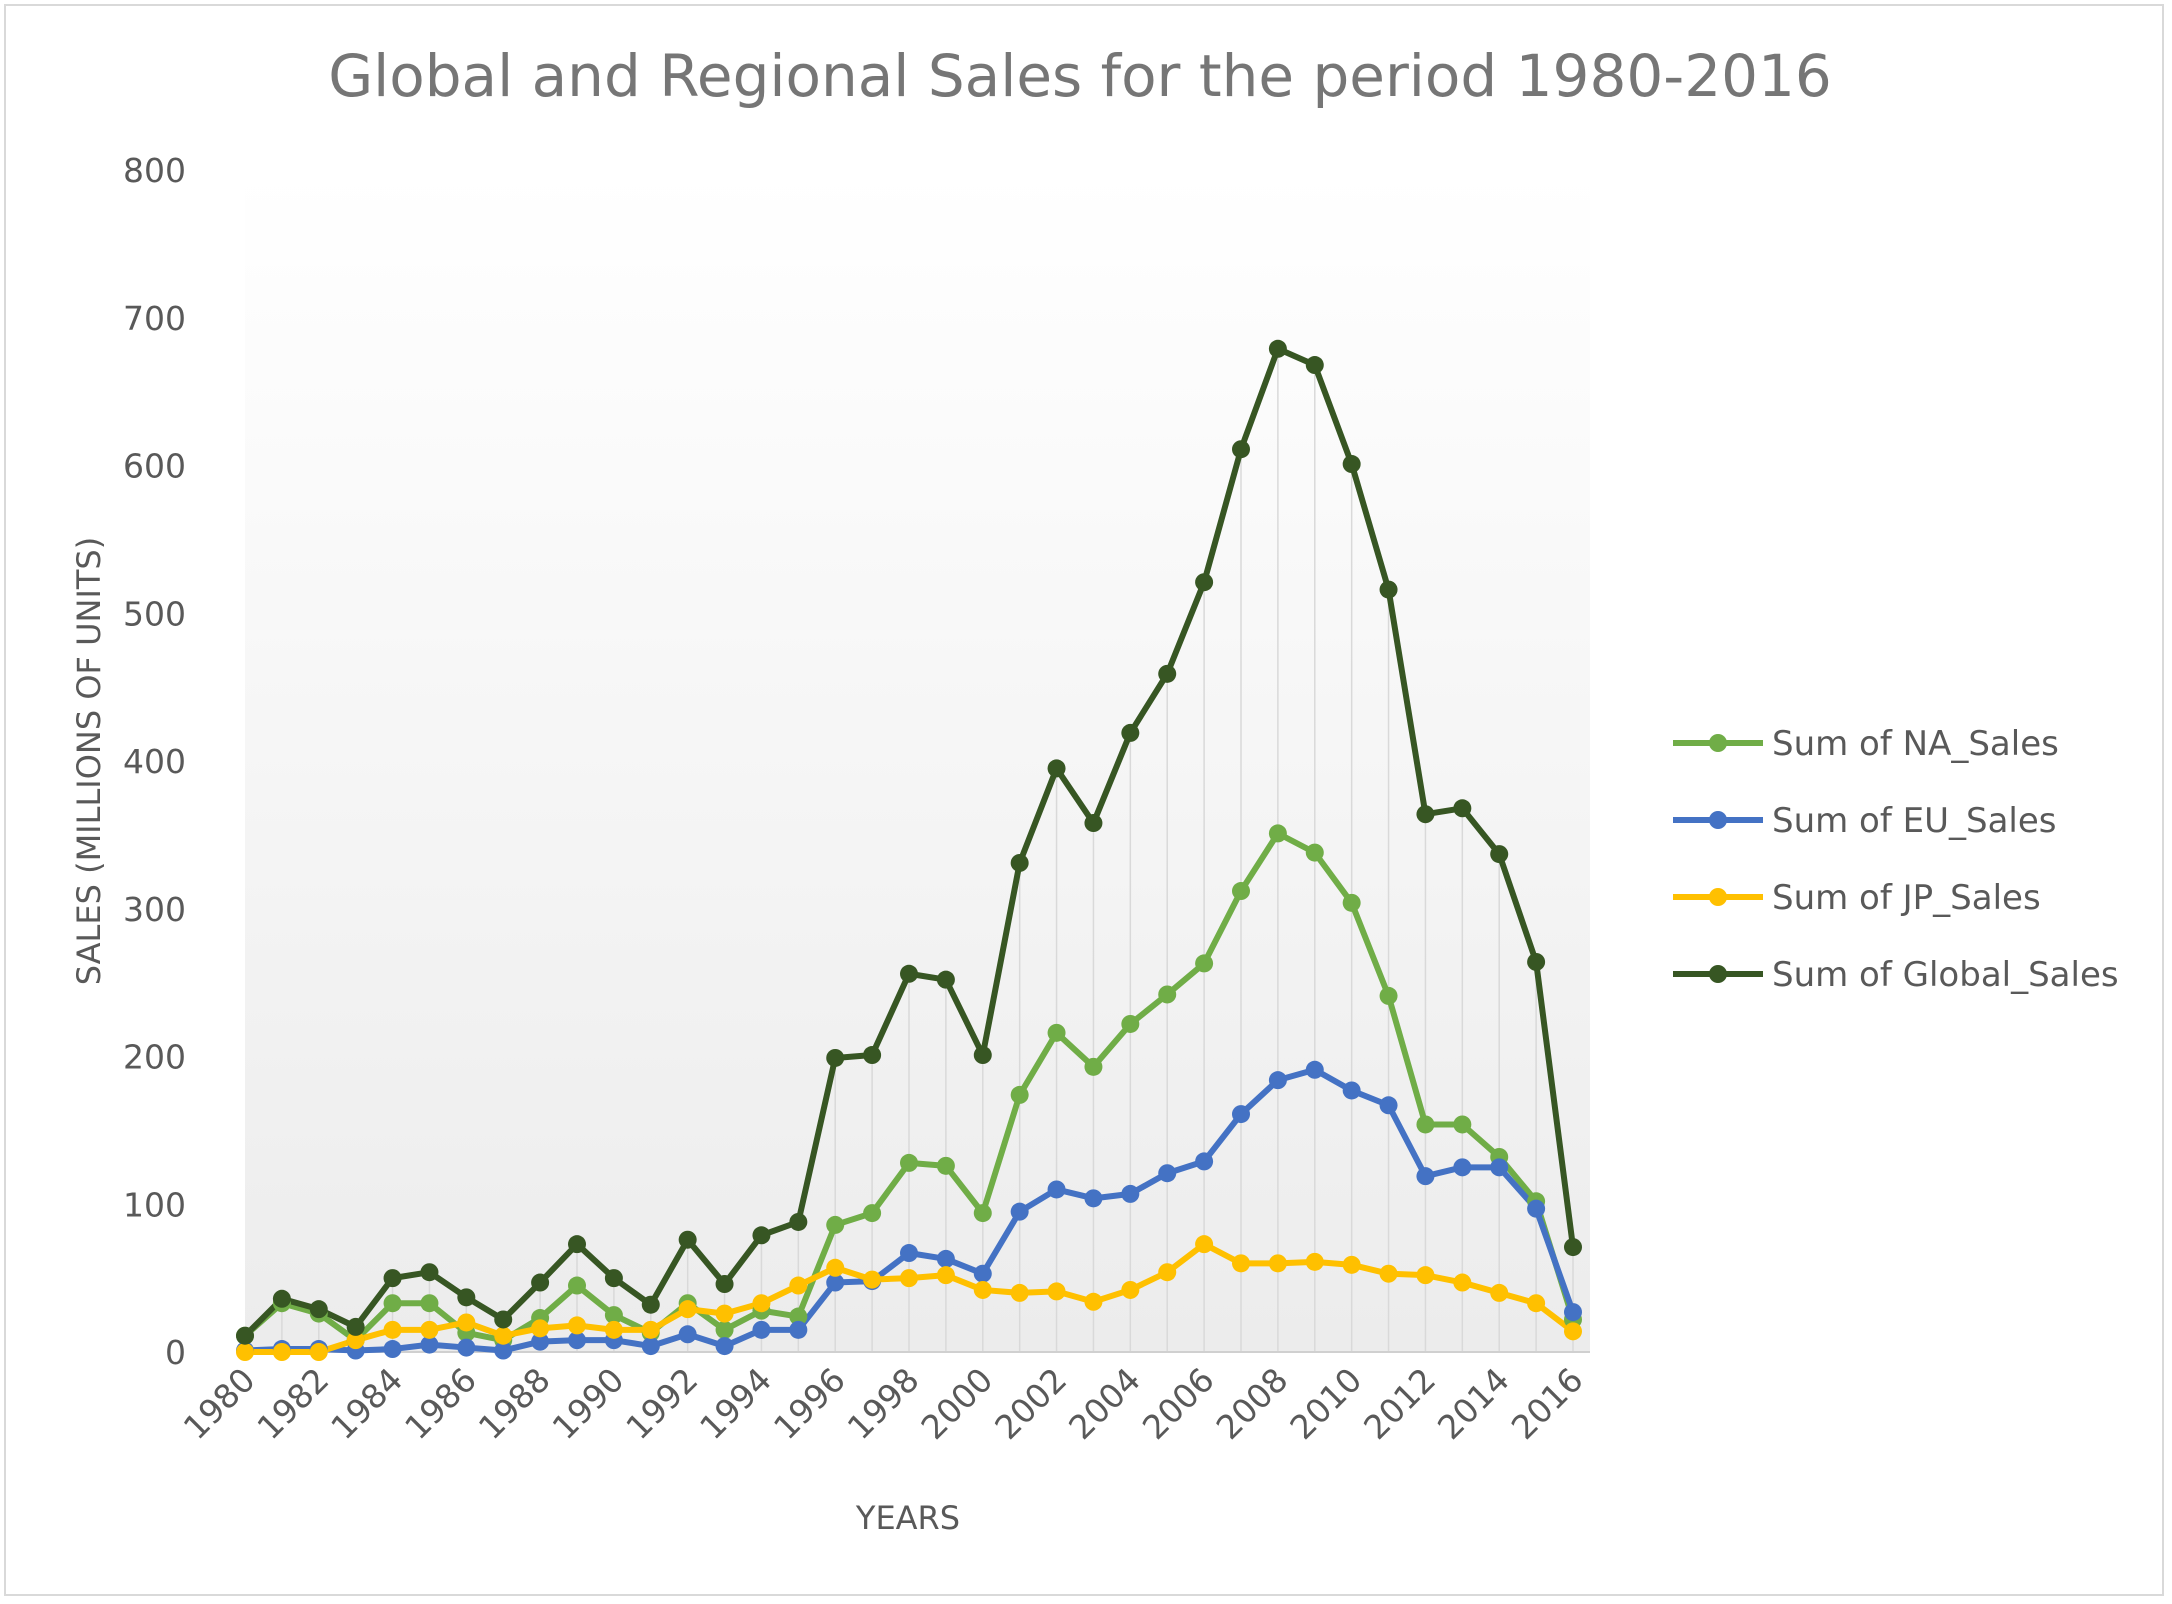 The width and height of the screenshot is (2172, 1604). What do you see at coordinates (514, 1403) in the screenshot?
I see `x-tick-label: 1988` at bounding box center [514, 1403].